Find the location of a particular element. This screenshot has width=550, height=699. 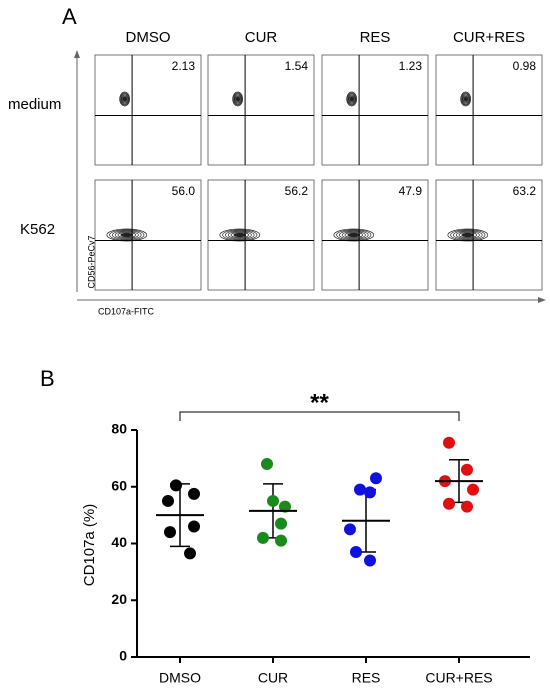

quadrant-value: 56.2 is located at coordinates (297, 191).